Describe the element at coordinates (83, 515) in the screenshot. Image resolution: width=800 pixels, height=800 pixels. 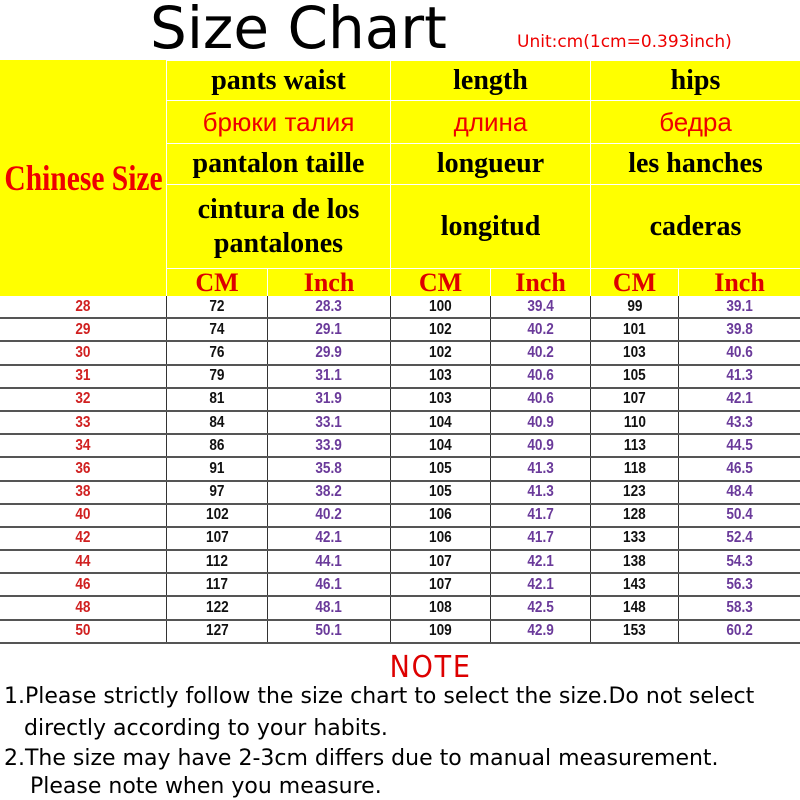
I see `table-cell: 40` at that location.